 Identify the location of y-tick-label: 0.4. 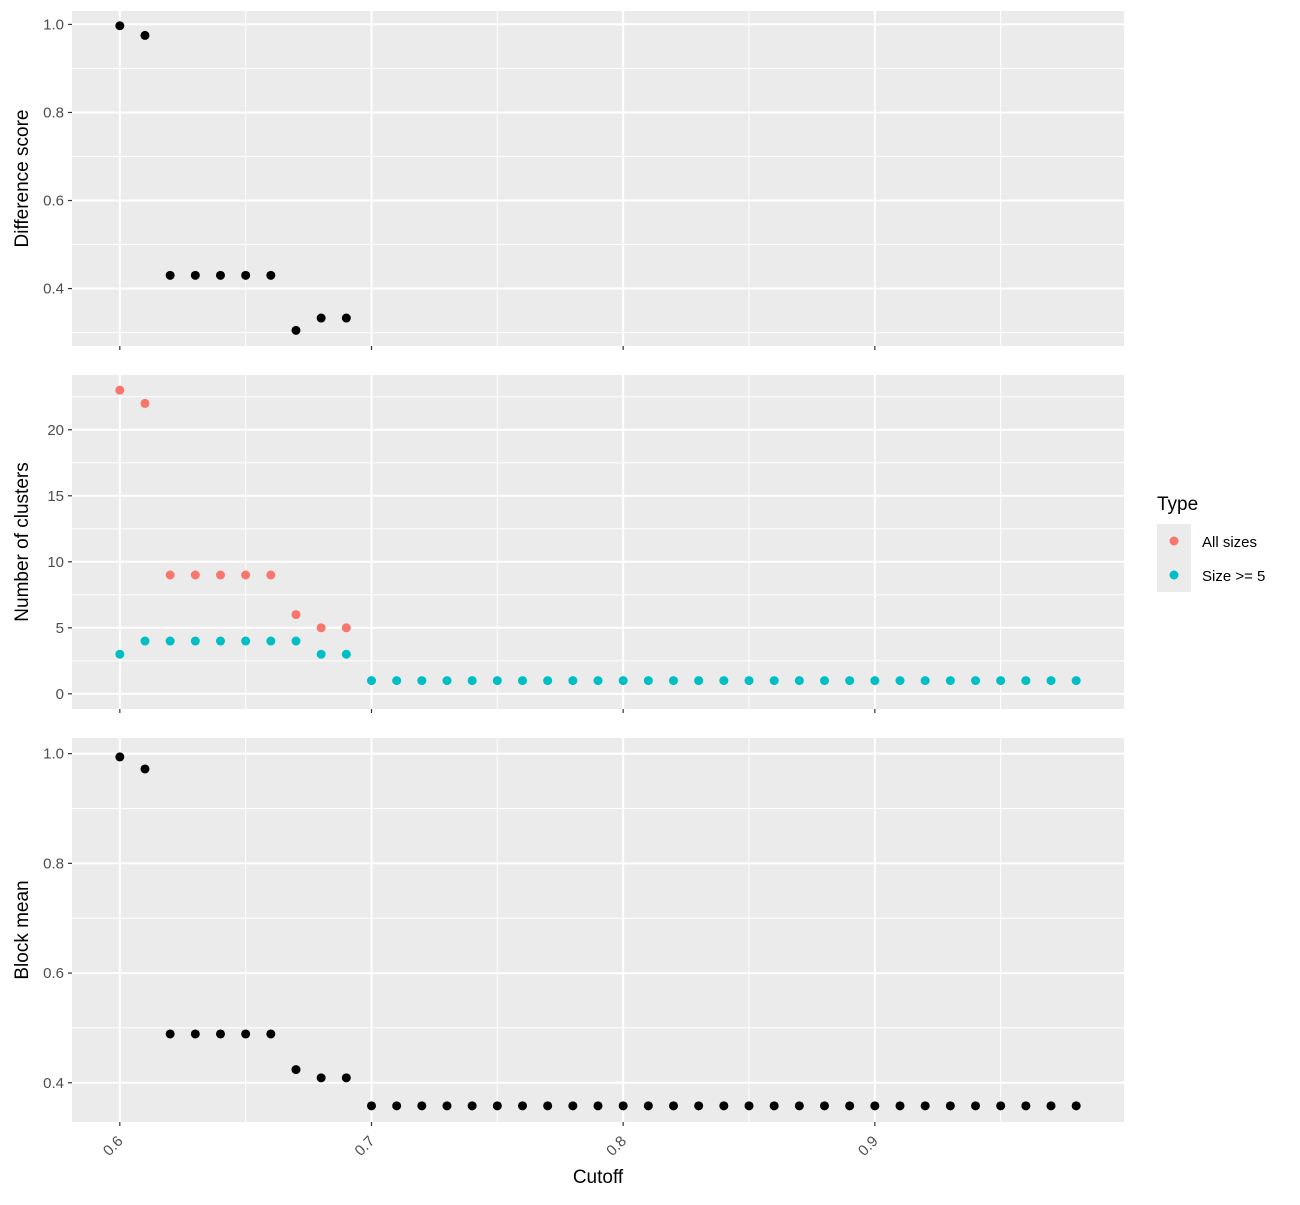
(53, 1083).